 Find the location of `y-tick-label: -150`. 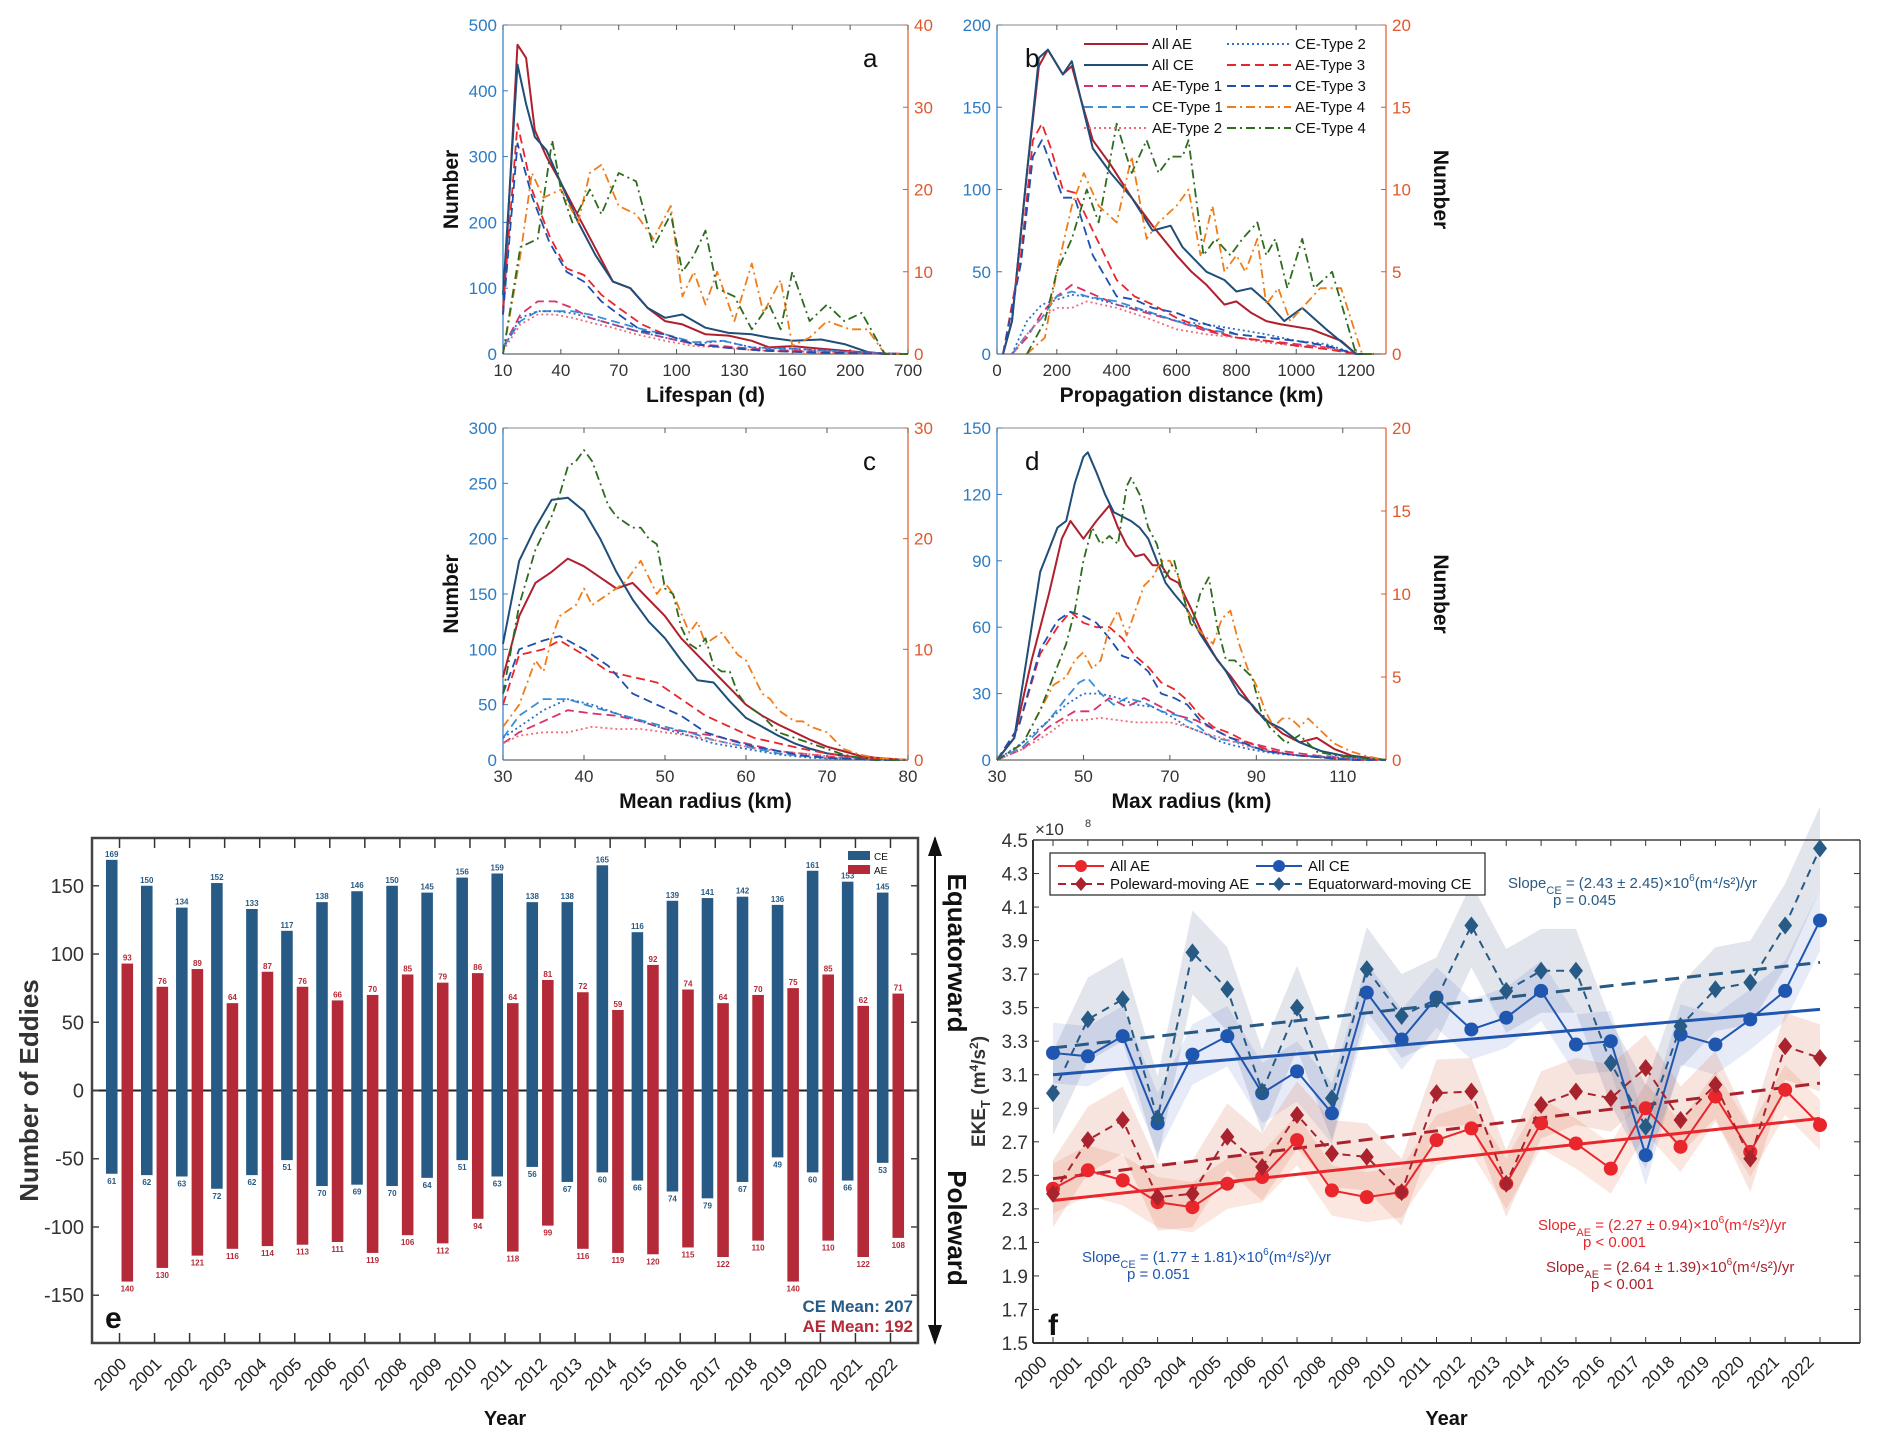

y-tick-label: -150 is located at coordinates (64, 1296).